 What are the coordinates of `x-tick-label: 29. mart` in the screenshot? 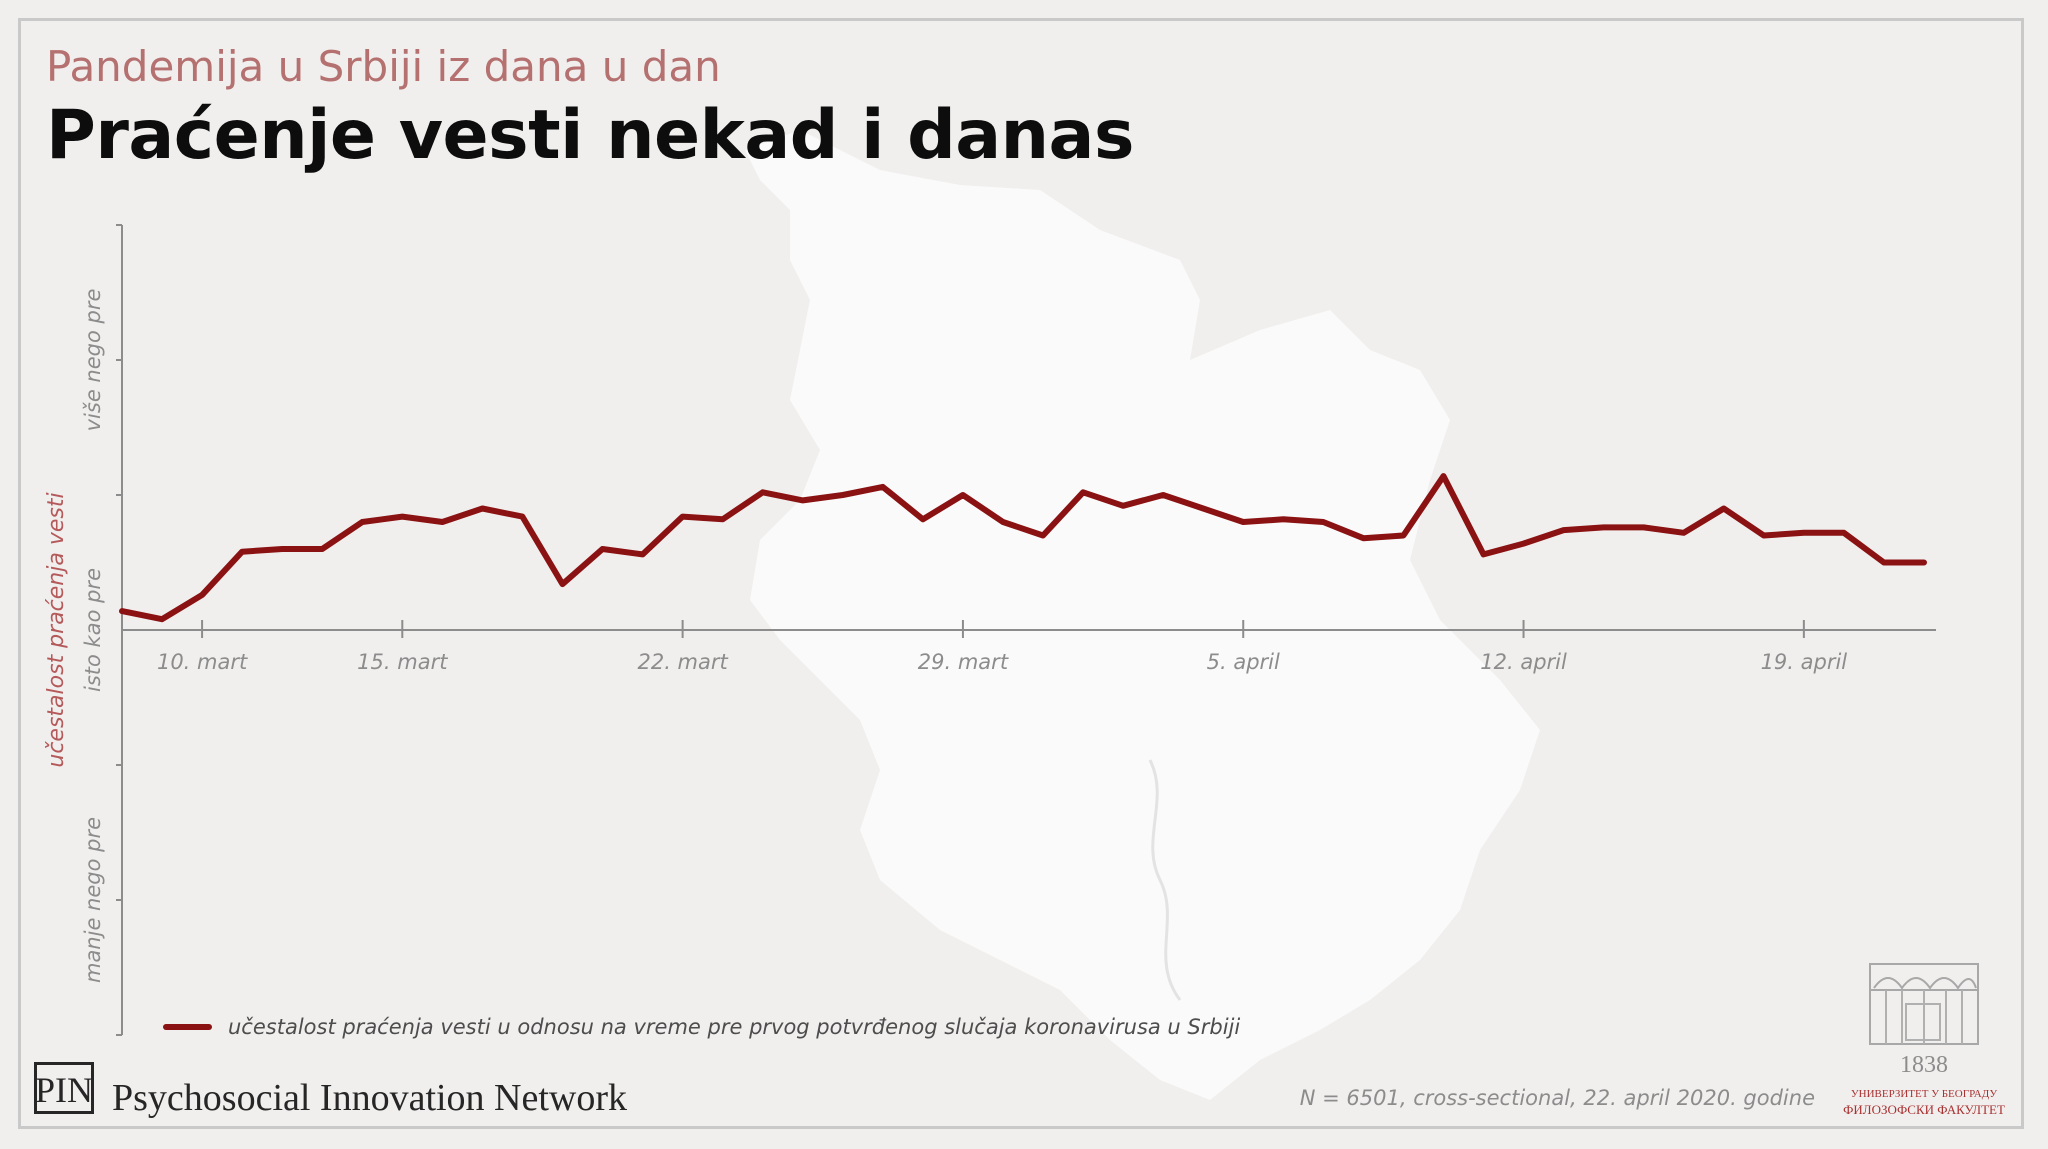 It's located at (963, 662).